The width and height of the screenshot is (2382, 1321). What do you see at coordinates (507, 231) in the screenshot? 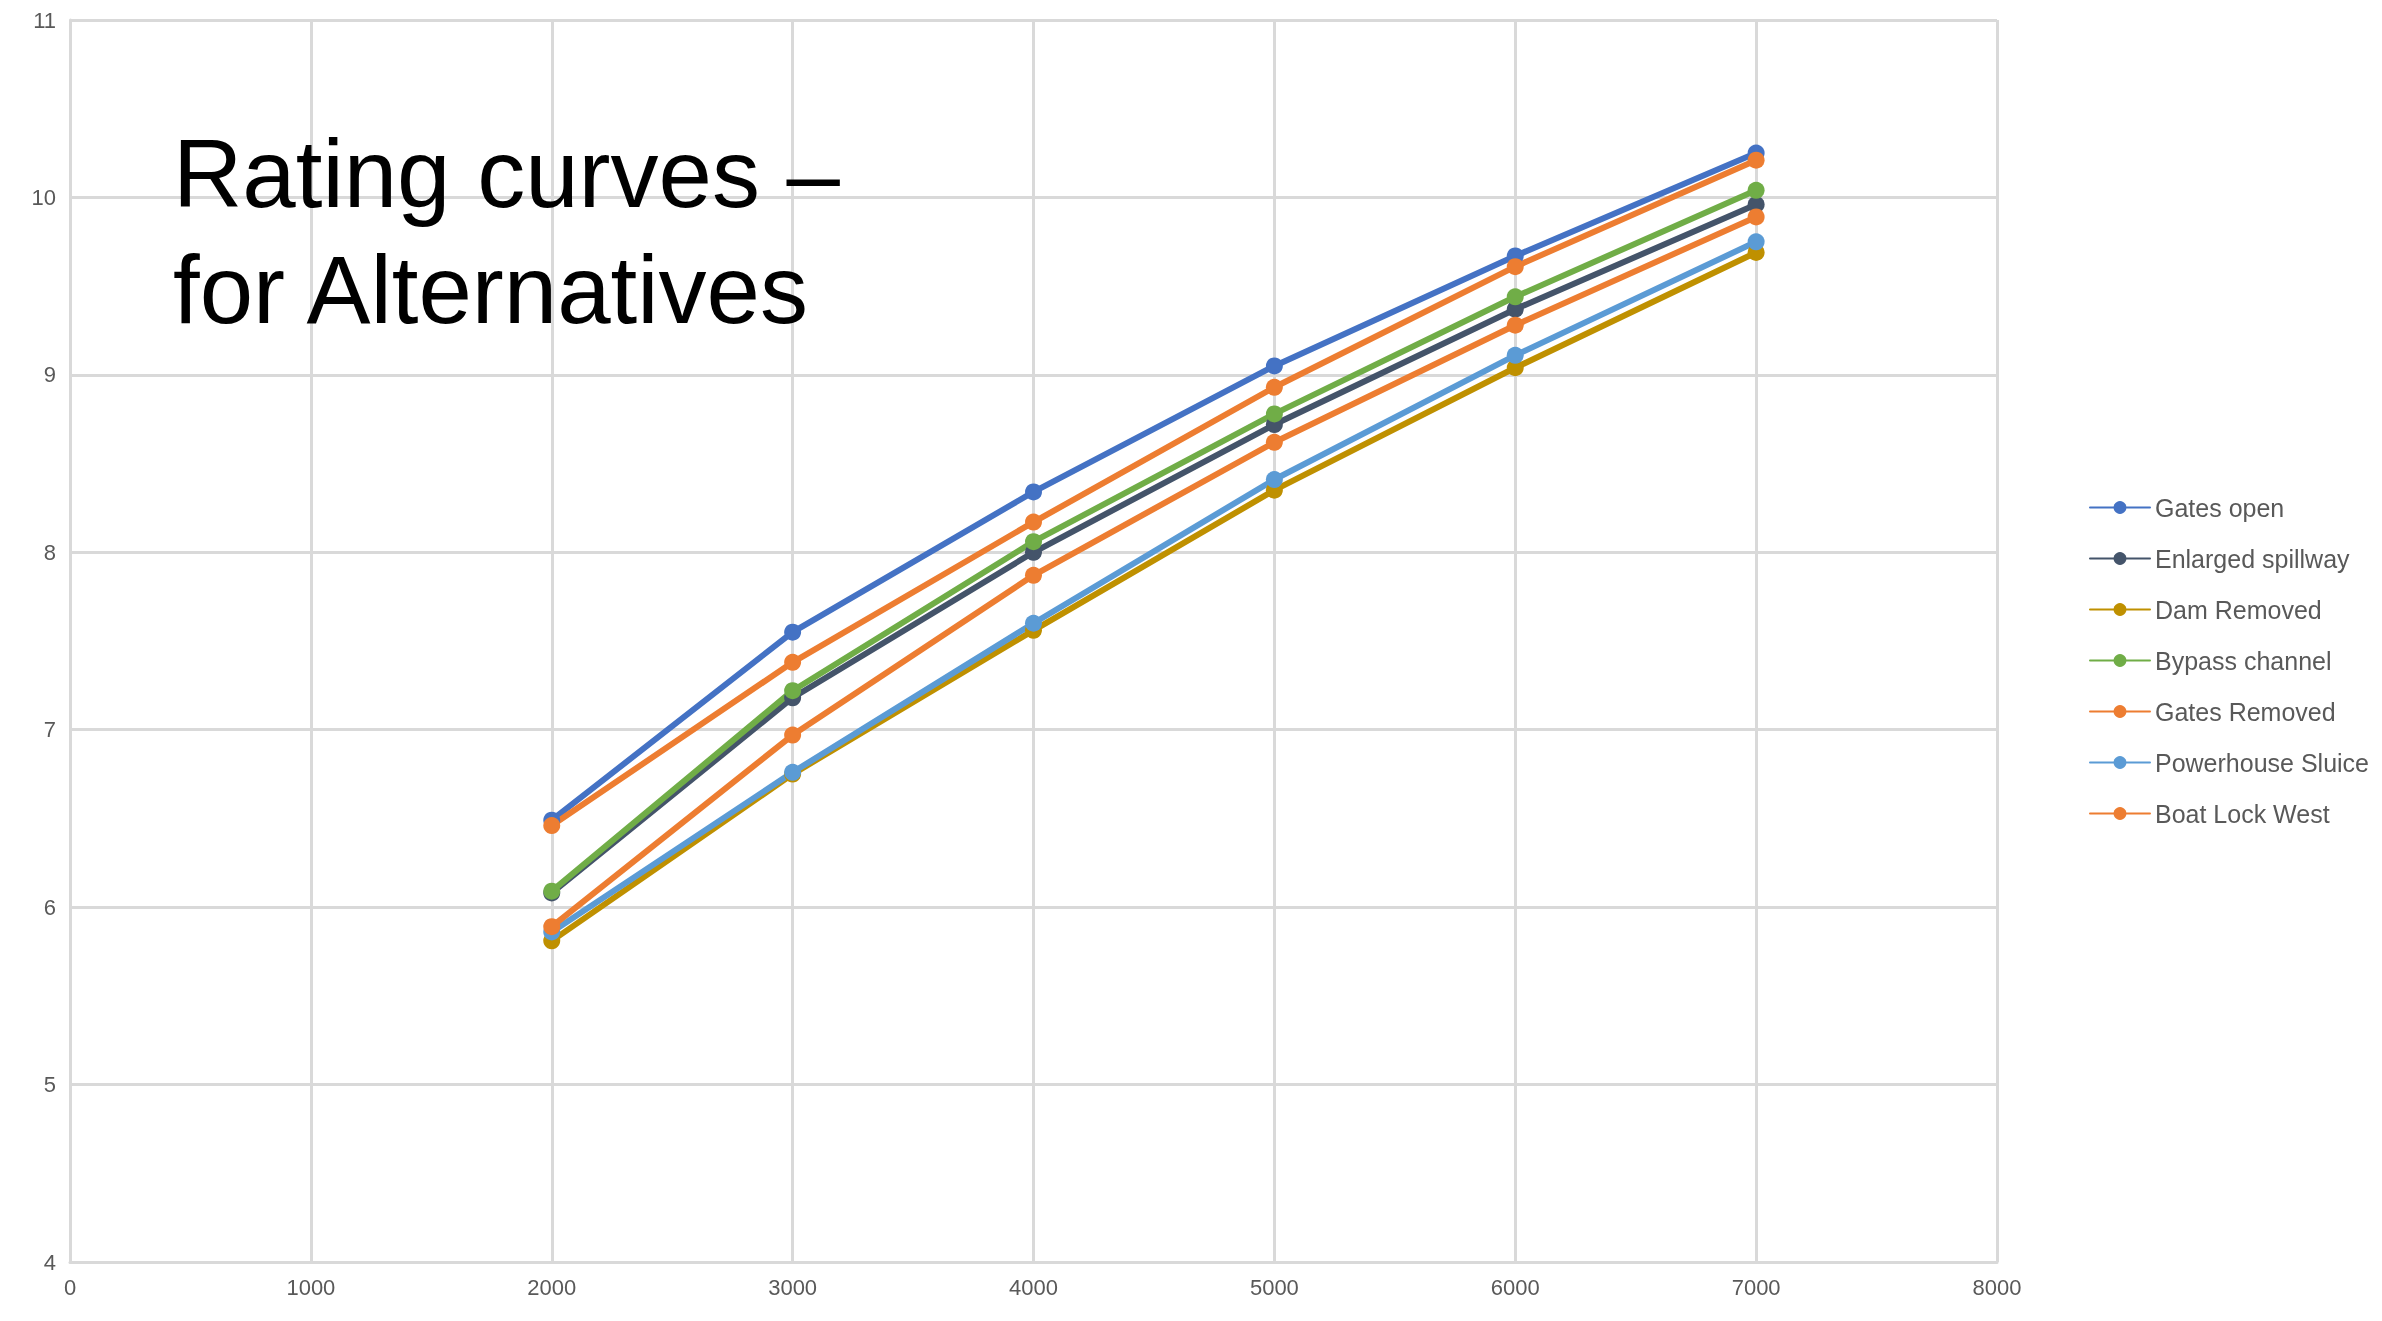
I see `text: Rating curves – for Alternatives` at bounding box center [507, 231].